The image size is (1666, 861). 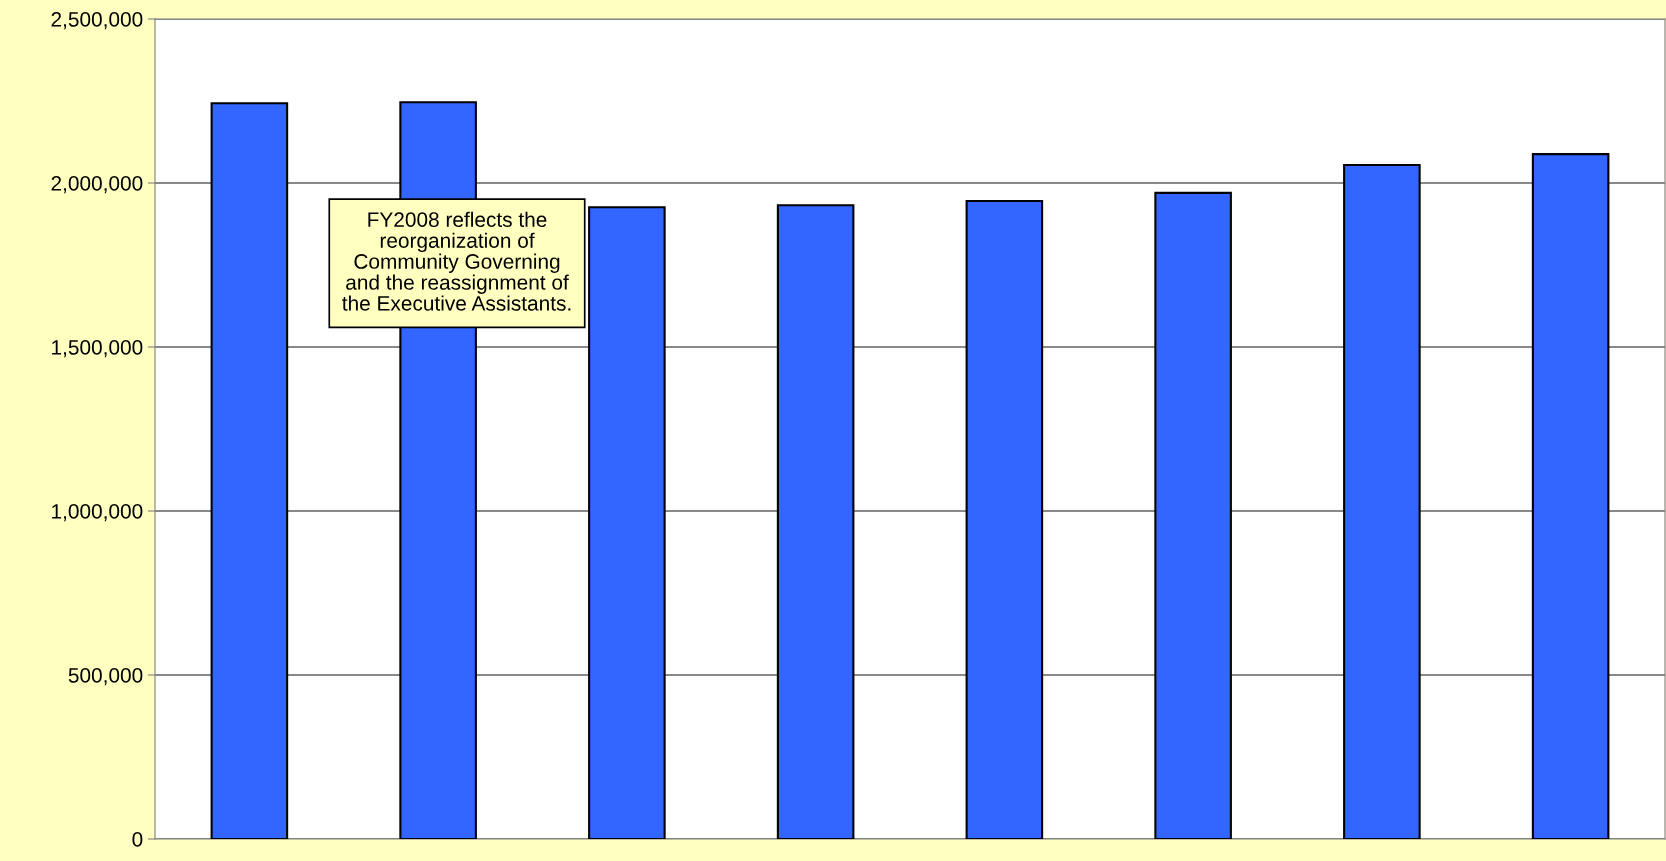 I want to click on y-tick-label: 2,000,000, so click(x=97, y=185).